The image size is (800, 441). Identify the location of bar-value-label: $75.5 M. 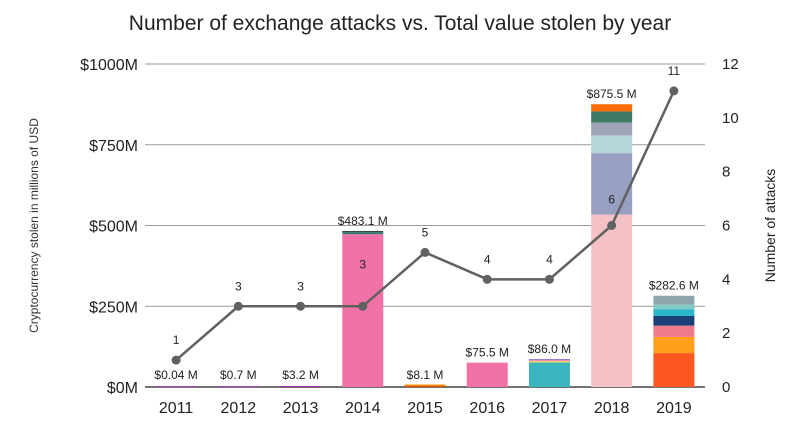
(487, 353).